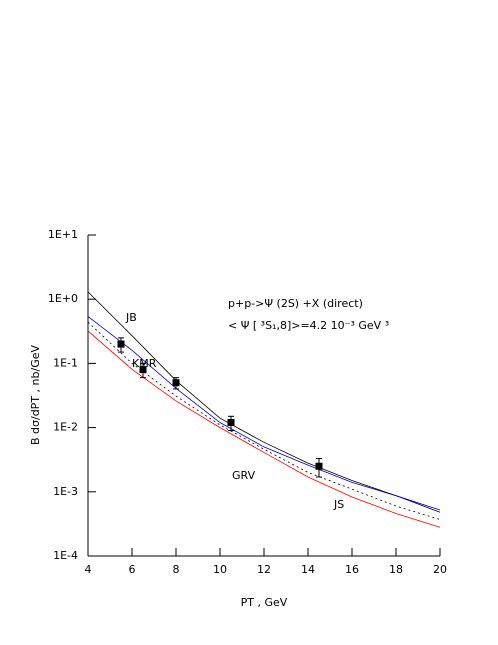  What do you see at coordinates (35, 395) in the screenshot?
I see `y-axis-label: B dσ/dPT , nb/GeV` at bounding box center [35, 395].